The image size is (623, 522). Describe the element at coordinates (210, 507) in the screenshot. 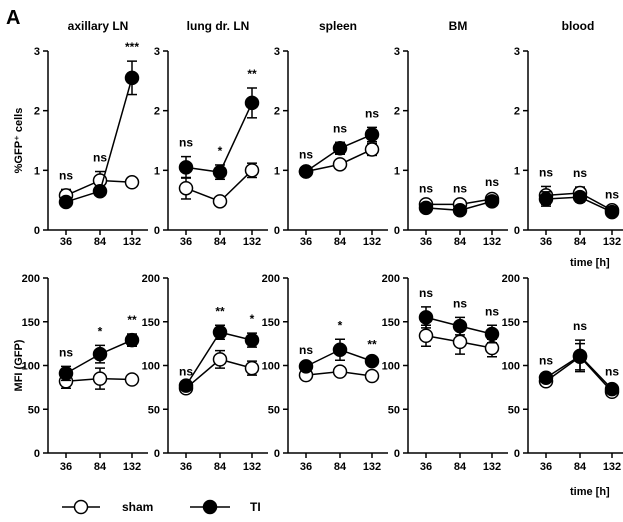

I see `legend-ti-marker` at that location.